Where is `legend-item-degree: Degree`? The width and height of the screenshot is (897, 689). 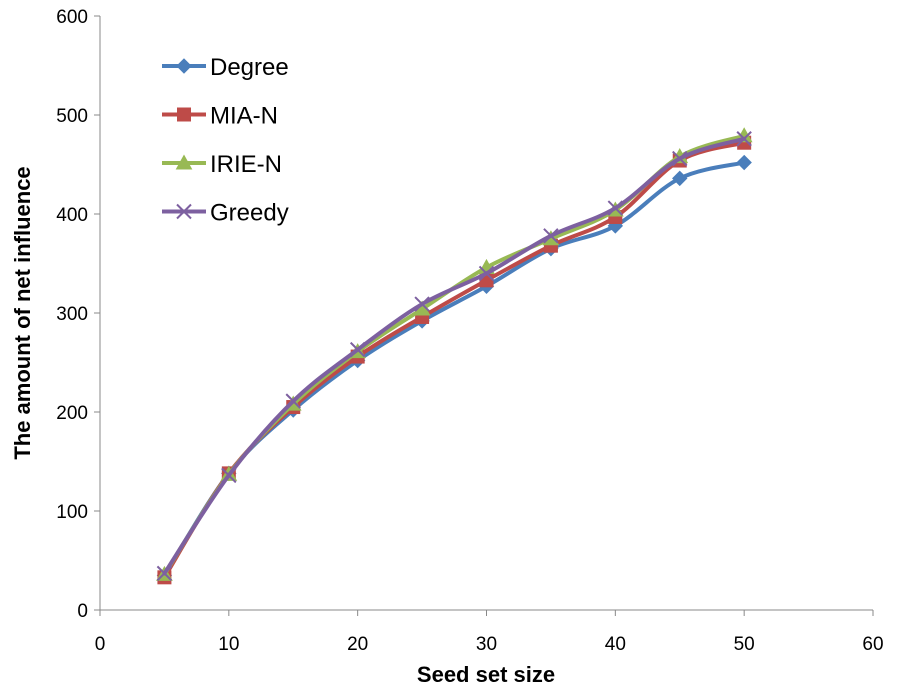
legend-item-degree: Degree is located at coordinates (225, 67).